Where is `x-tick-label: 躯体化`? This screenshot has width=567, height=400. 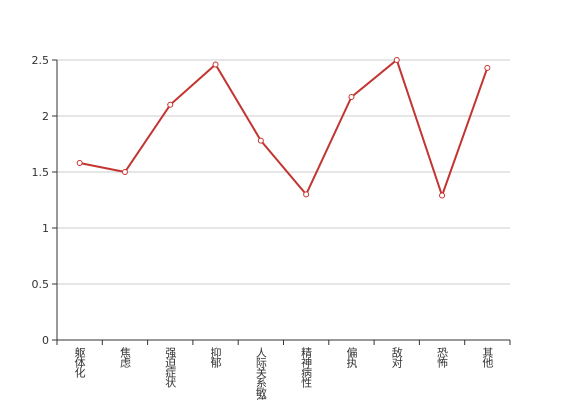 x-tick-label: 躯体化 is located at coordinates (79, 363).